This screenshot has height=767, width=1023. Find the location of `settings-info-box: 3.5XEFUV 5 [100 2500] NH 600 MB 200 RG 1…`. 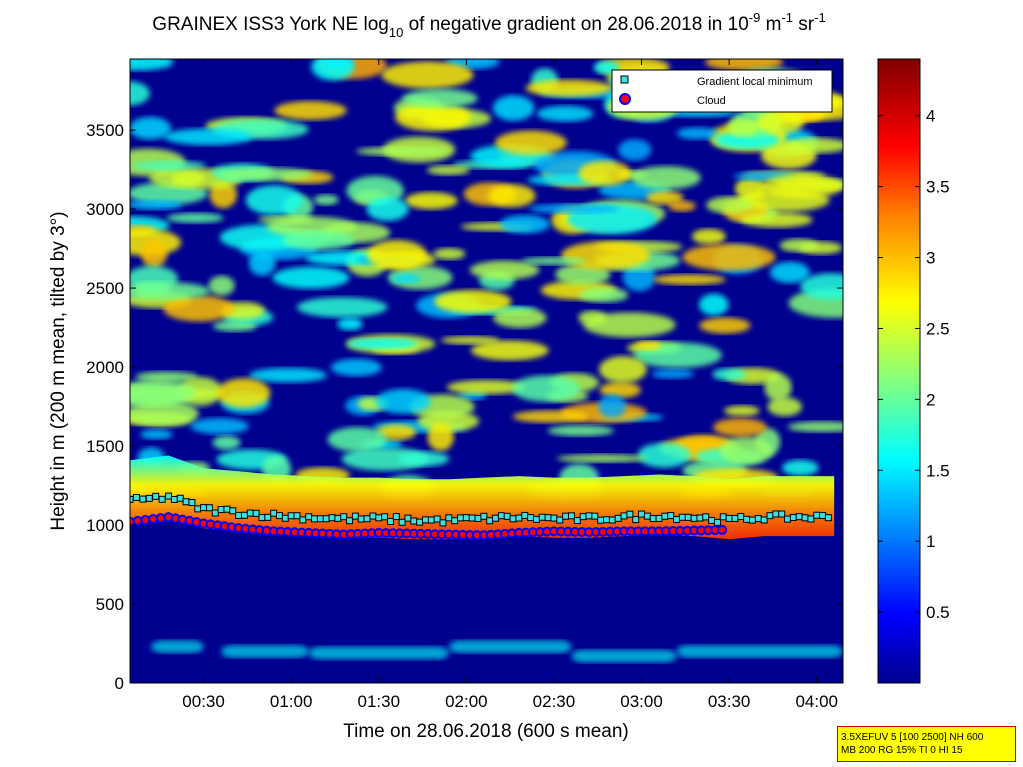

settings-info-box: 3.5XEFUV 5 [100 2500] NH 600 MB 200 RG 1… is located at coordinates (926, 744).